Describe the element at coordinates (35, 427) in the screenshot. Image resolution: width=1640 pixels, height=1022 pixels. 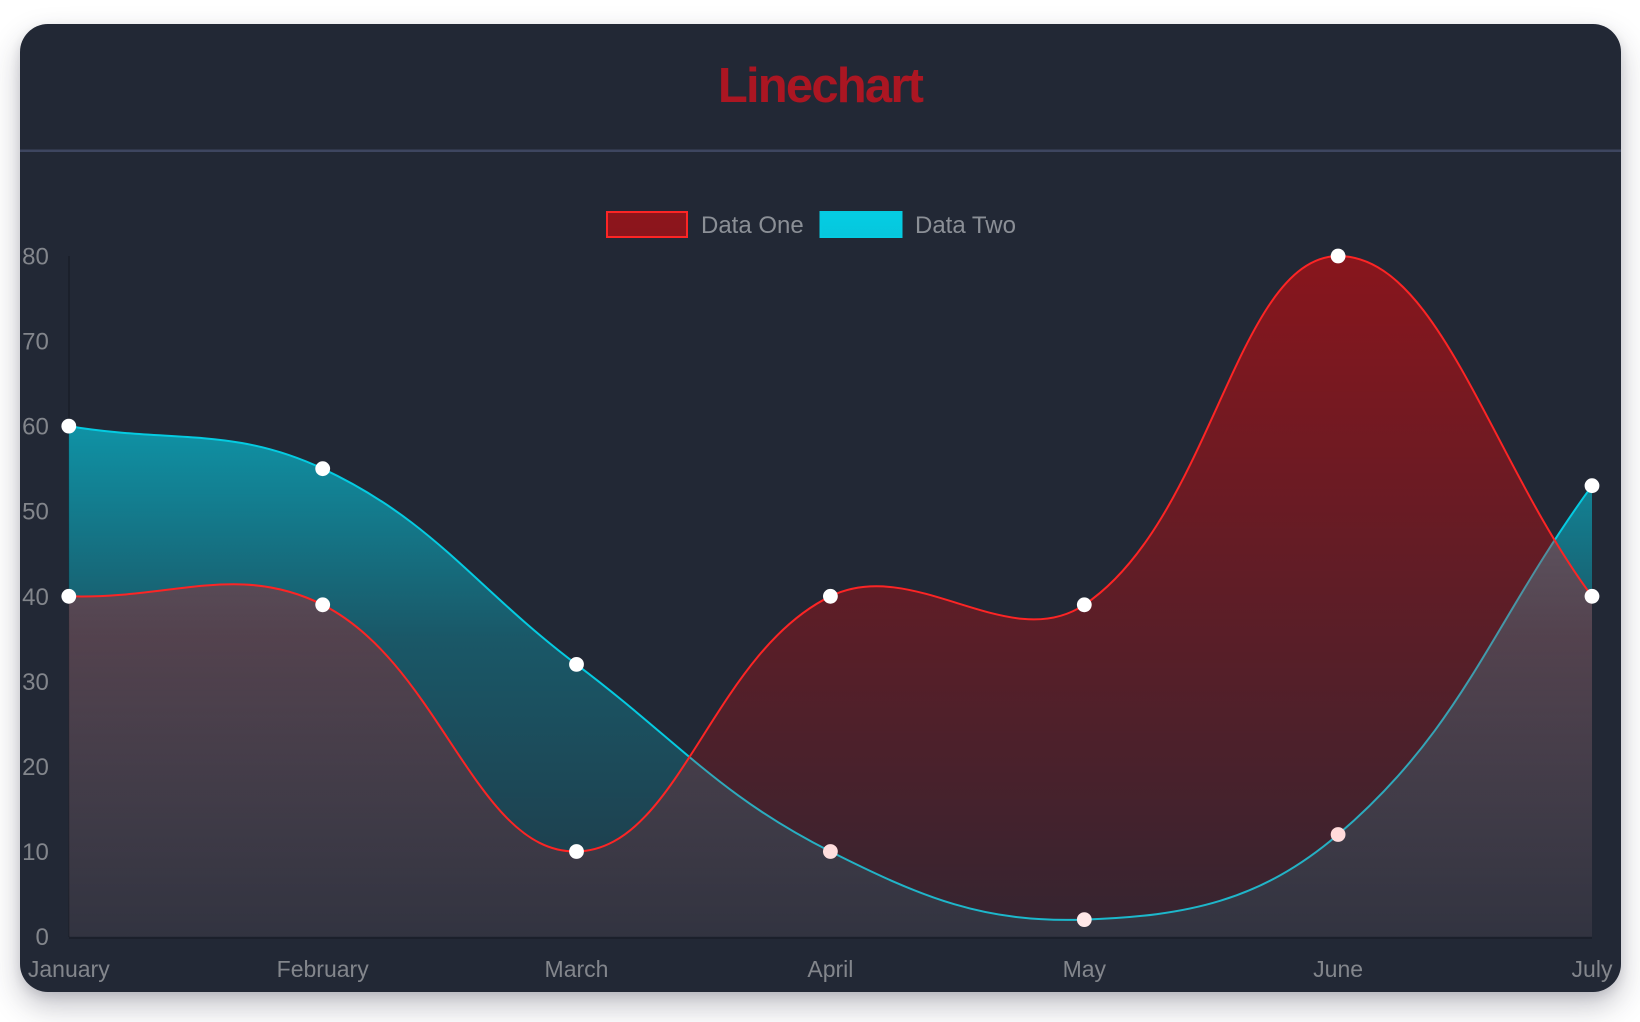
I see `svg-text: 60` at that location.